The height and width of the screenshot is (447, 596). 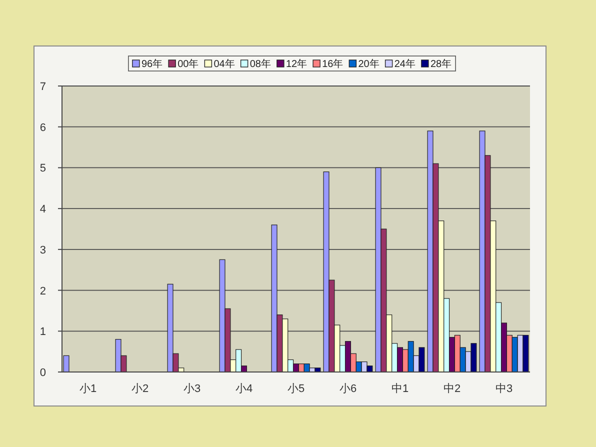 What do you see at coordinates (260, 64) in the screenshot?
I see `legend-label: 08年` at bounding box center [260, 64].